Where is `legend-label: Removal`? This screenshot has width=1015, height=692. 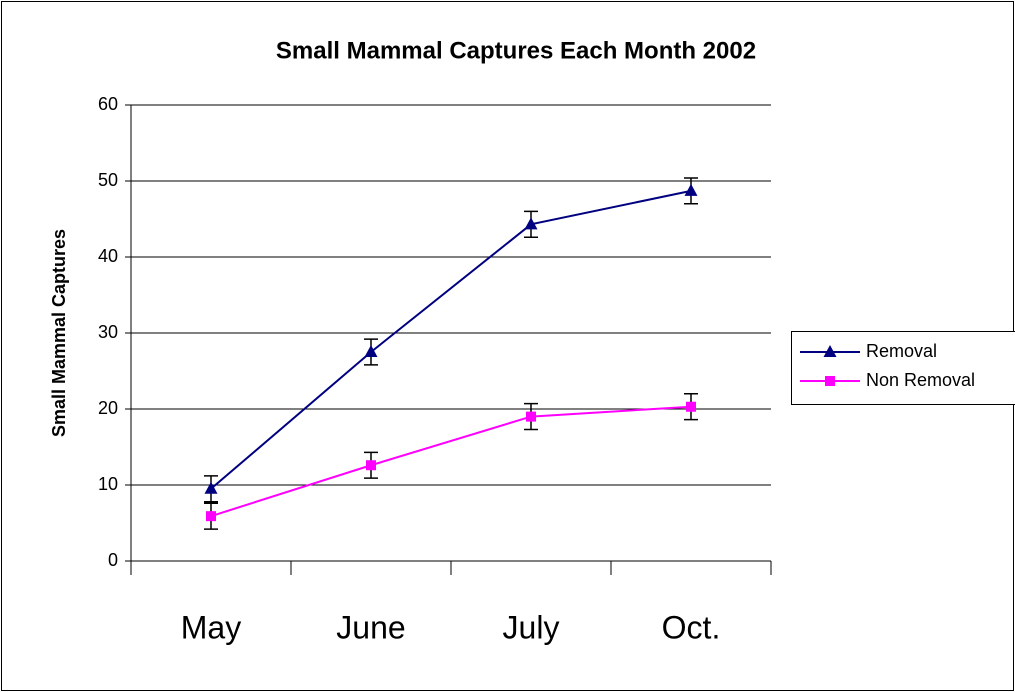
legend-label: Removal is located at coordinates (901, 351).